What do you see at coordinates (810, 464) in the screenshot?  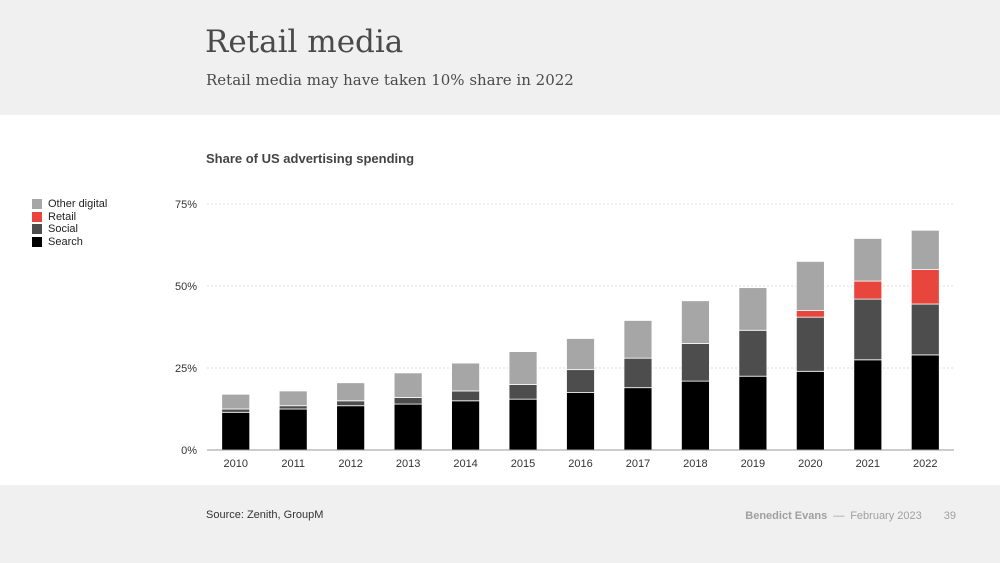 I see `x-tick-label: 2020` at bounding box center [810, 464].